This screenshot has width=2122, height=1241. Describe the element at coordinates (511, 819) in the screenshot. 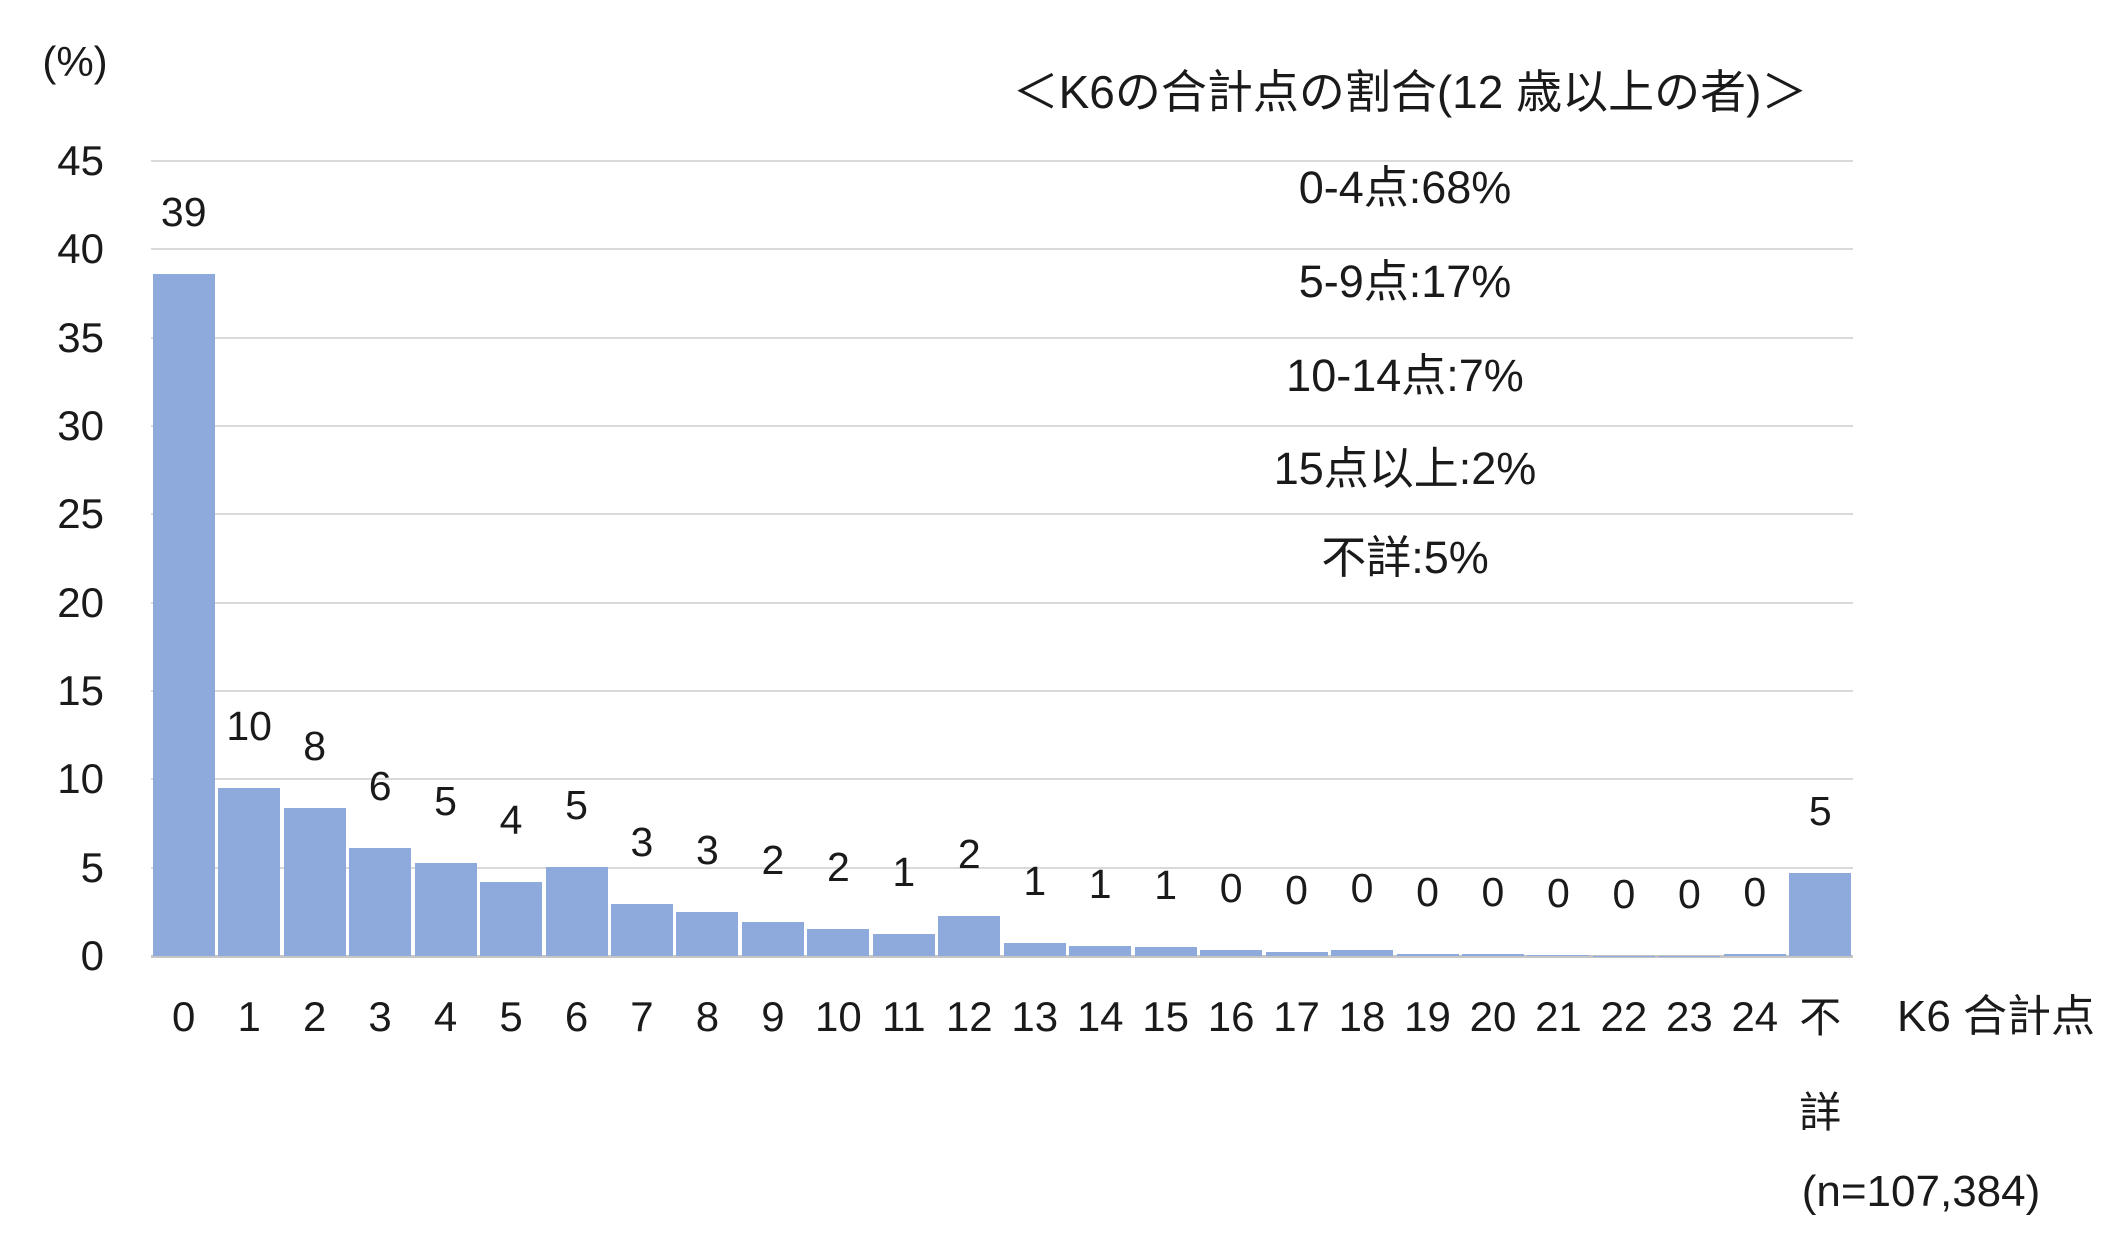

I see `bar-value-label-5: 4` at that location.